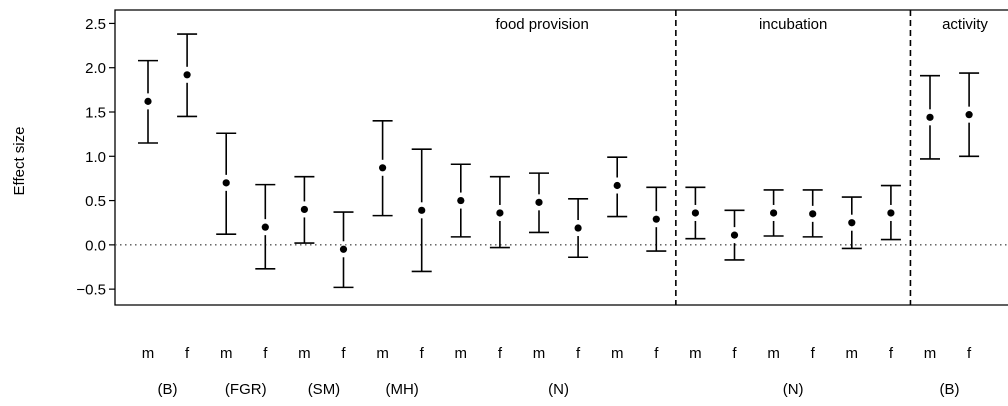 The image size is (1008, 406). Describe the element at coordinates (401, 389) in the screenshot. I see `x-group-label: (MH)` at that location.